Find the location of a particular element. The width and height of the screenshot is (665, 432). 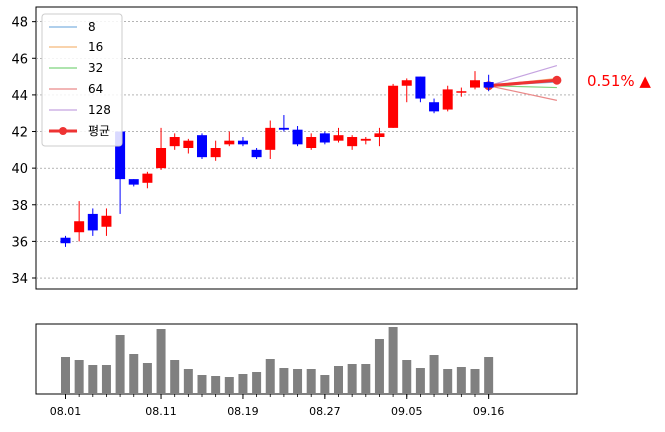

y-tick-label-44: 44 is located at coordinates (19, 96).